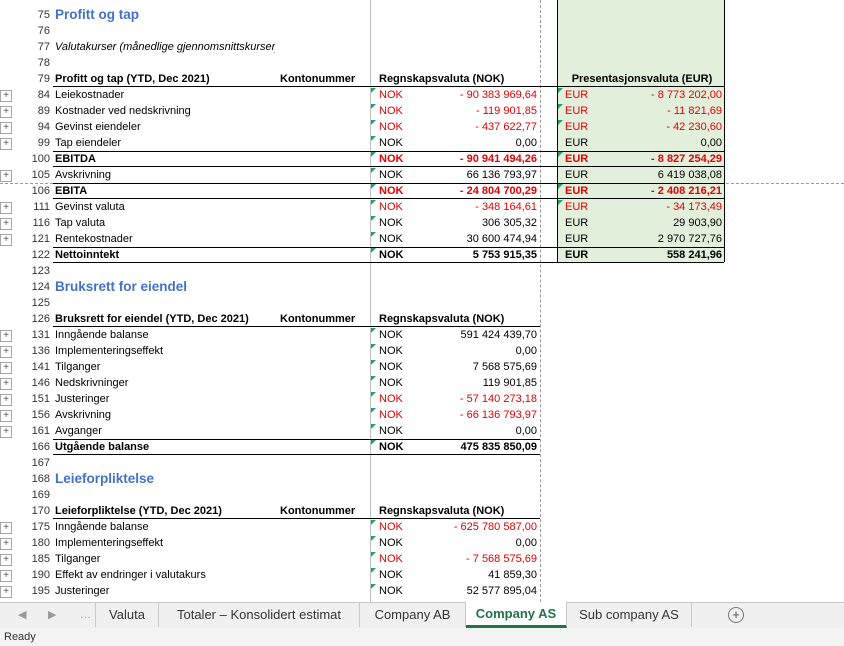 This screenshot has height=646, width=844. I want to click on sheet-row: 169, so click(422, 495).